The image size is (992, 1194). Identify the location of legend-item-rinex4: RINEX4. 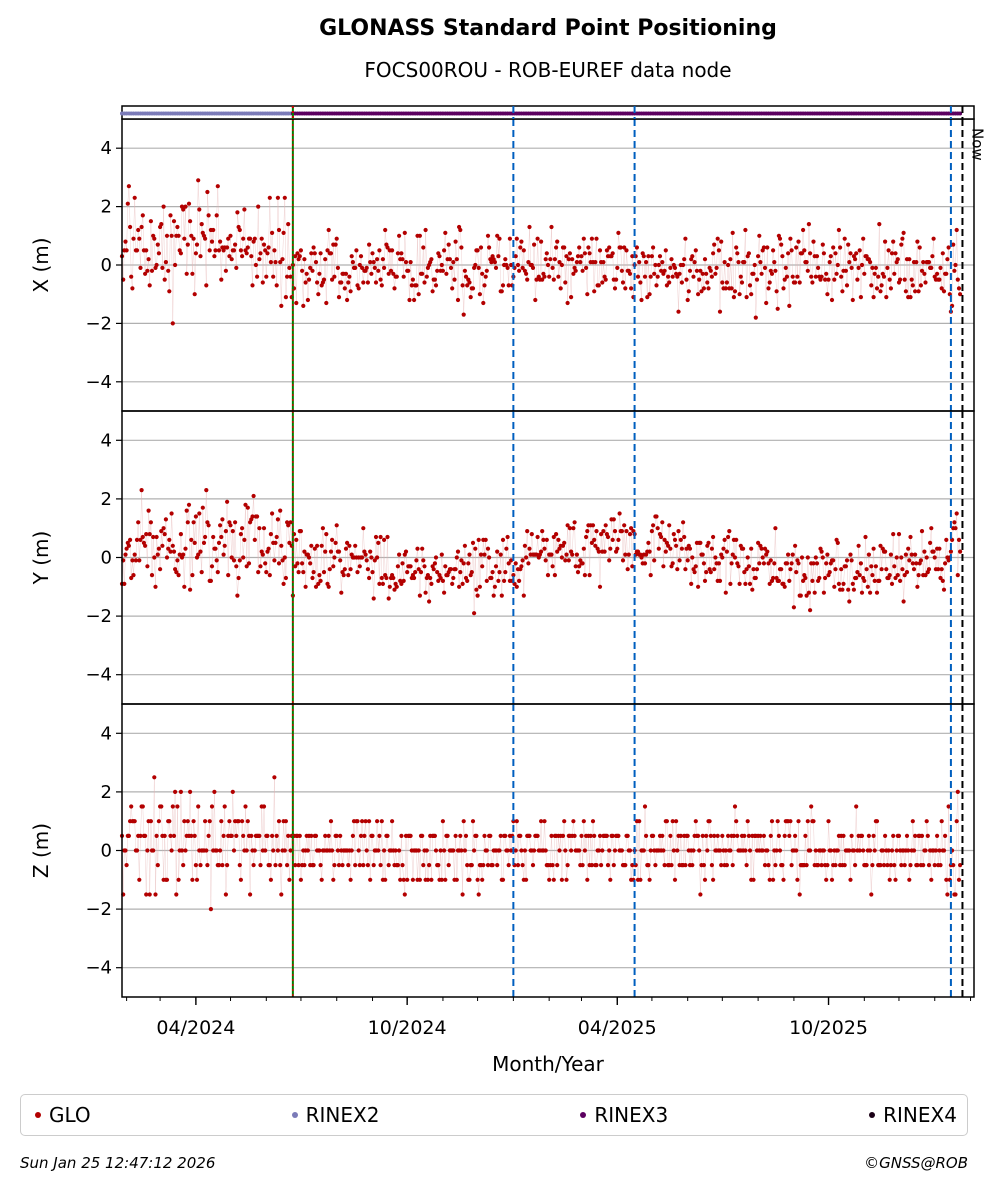
(913, 1115).